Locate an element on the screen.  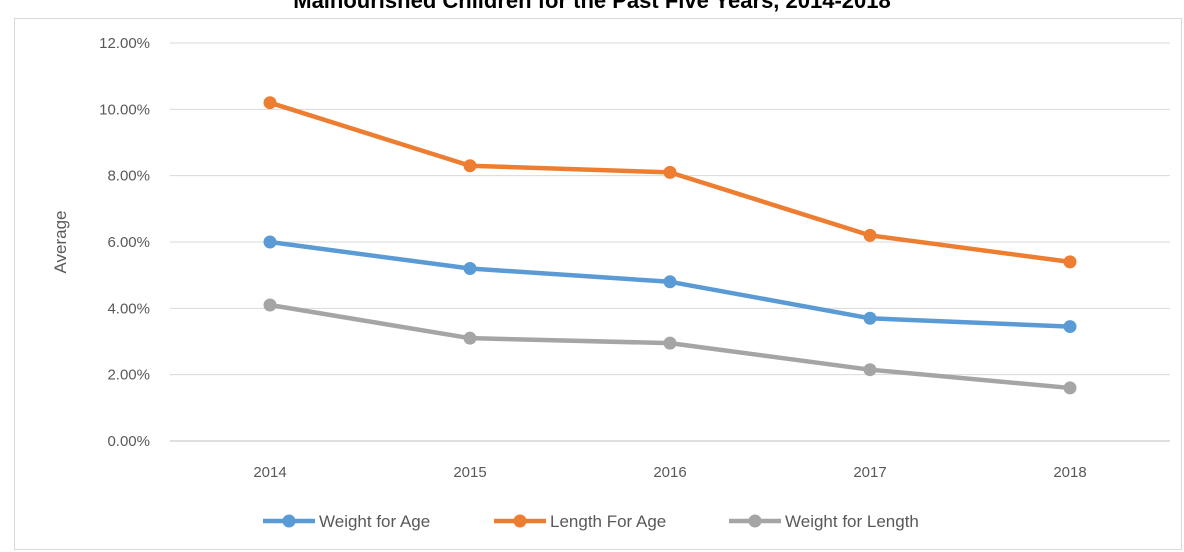
y-axis-title: Average is located at coordinates (60, 241).